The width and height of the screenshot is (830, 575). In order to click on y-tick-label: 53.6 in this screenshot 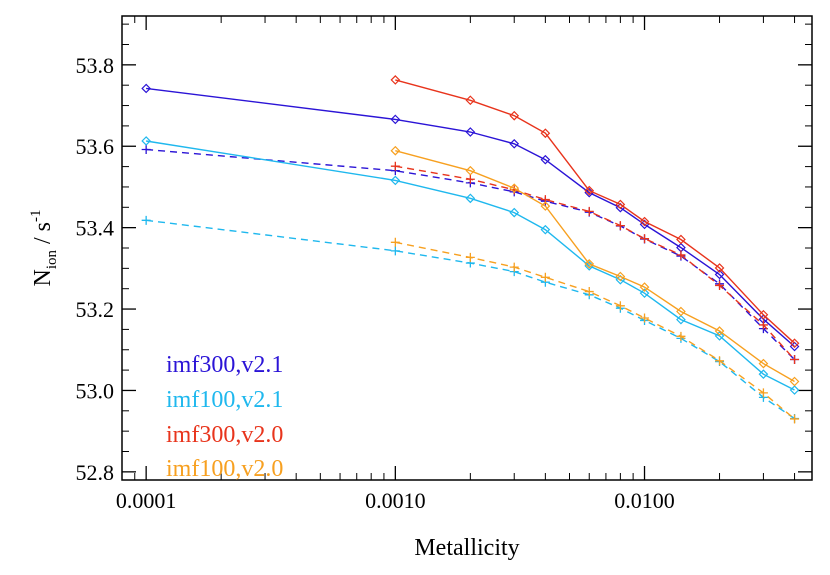, I will do `click(95, 146)`.